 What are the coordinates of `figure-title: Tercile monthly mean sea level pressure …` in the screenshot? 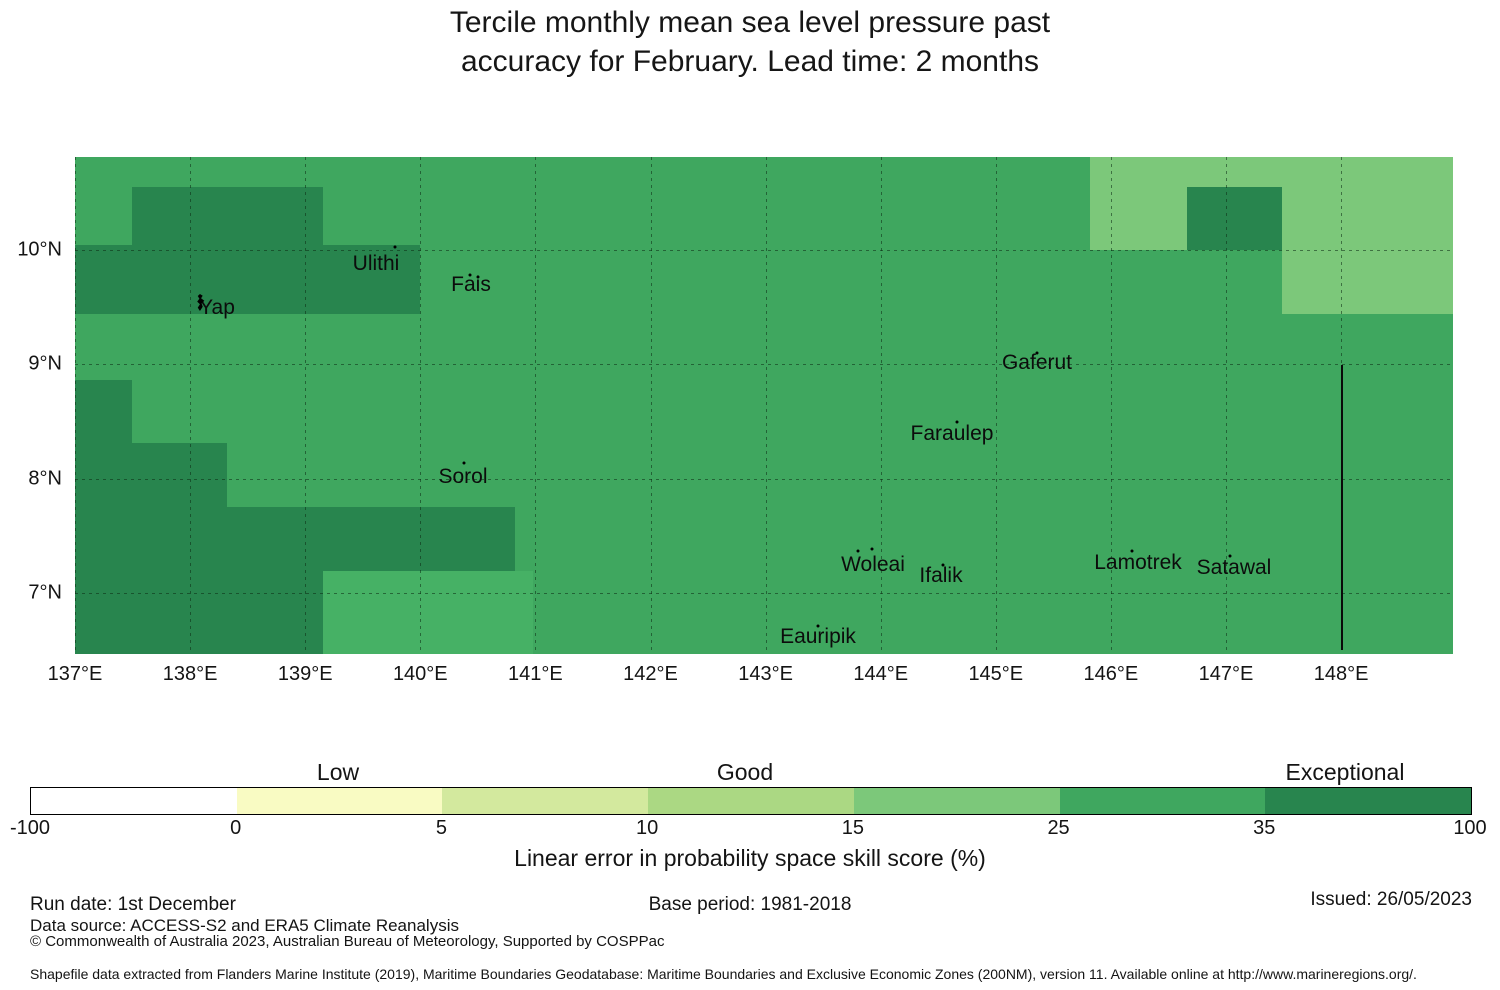 It's located at (750, 42).